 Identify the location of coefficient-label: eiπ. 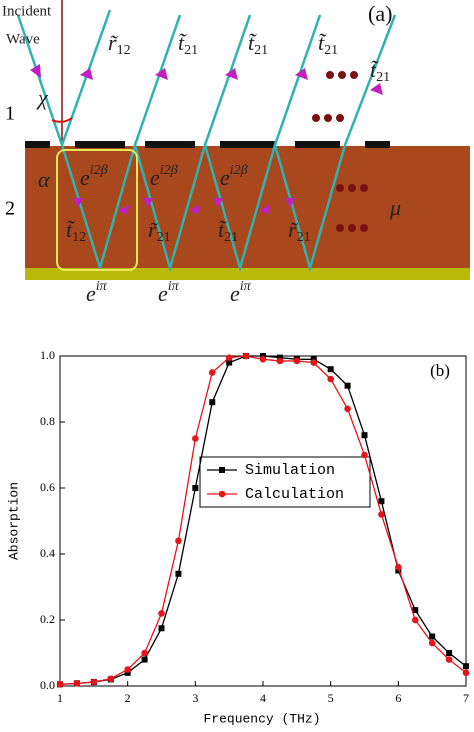
(169, 292).